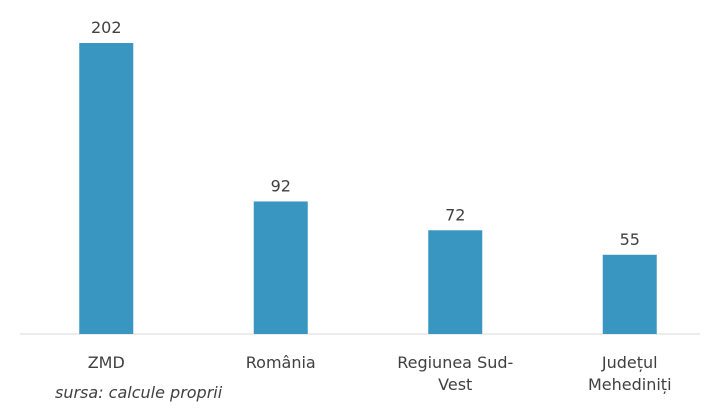 The image size is (710, 409). Describe the element at coordinates (139, 392) in the screenshot. I see `source-note: sursa: calcule proprii` at that location.